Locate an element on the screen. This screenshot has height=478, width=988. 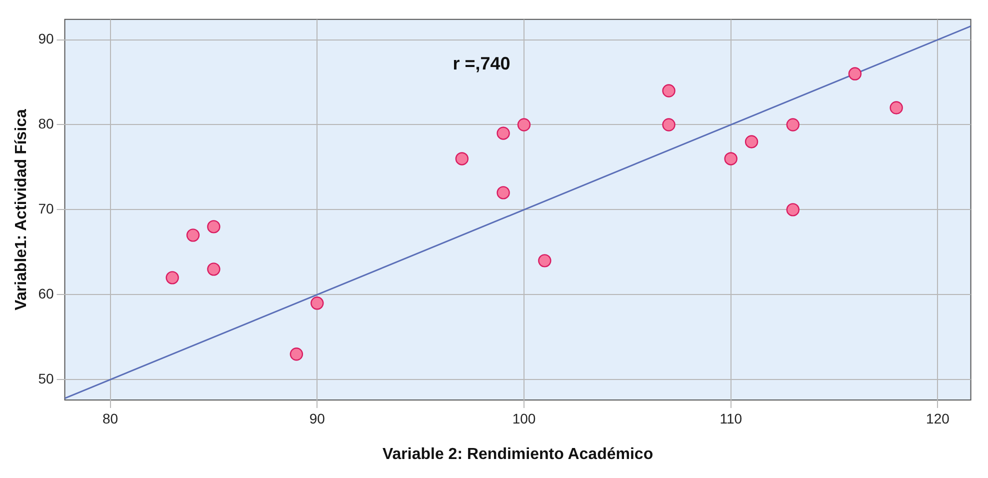
x-tick-label: 80 is located at coordinates (110, 418).